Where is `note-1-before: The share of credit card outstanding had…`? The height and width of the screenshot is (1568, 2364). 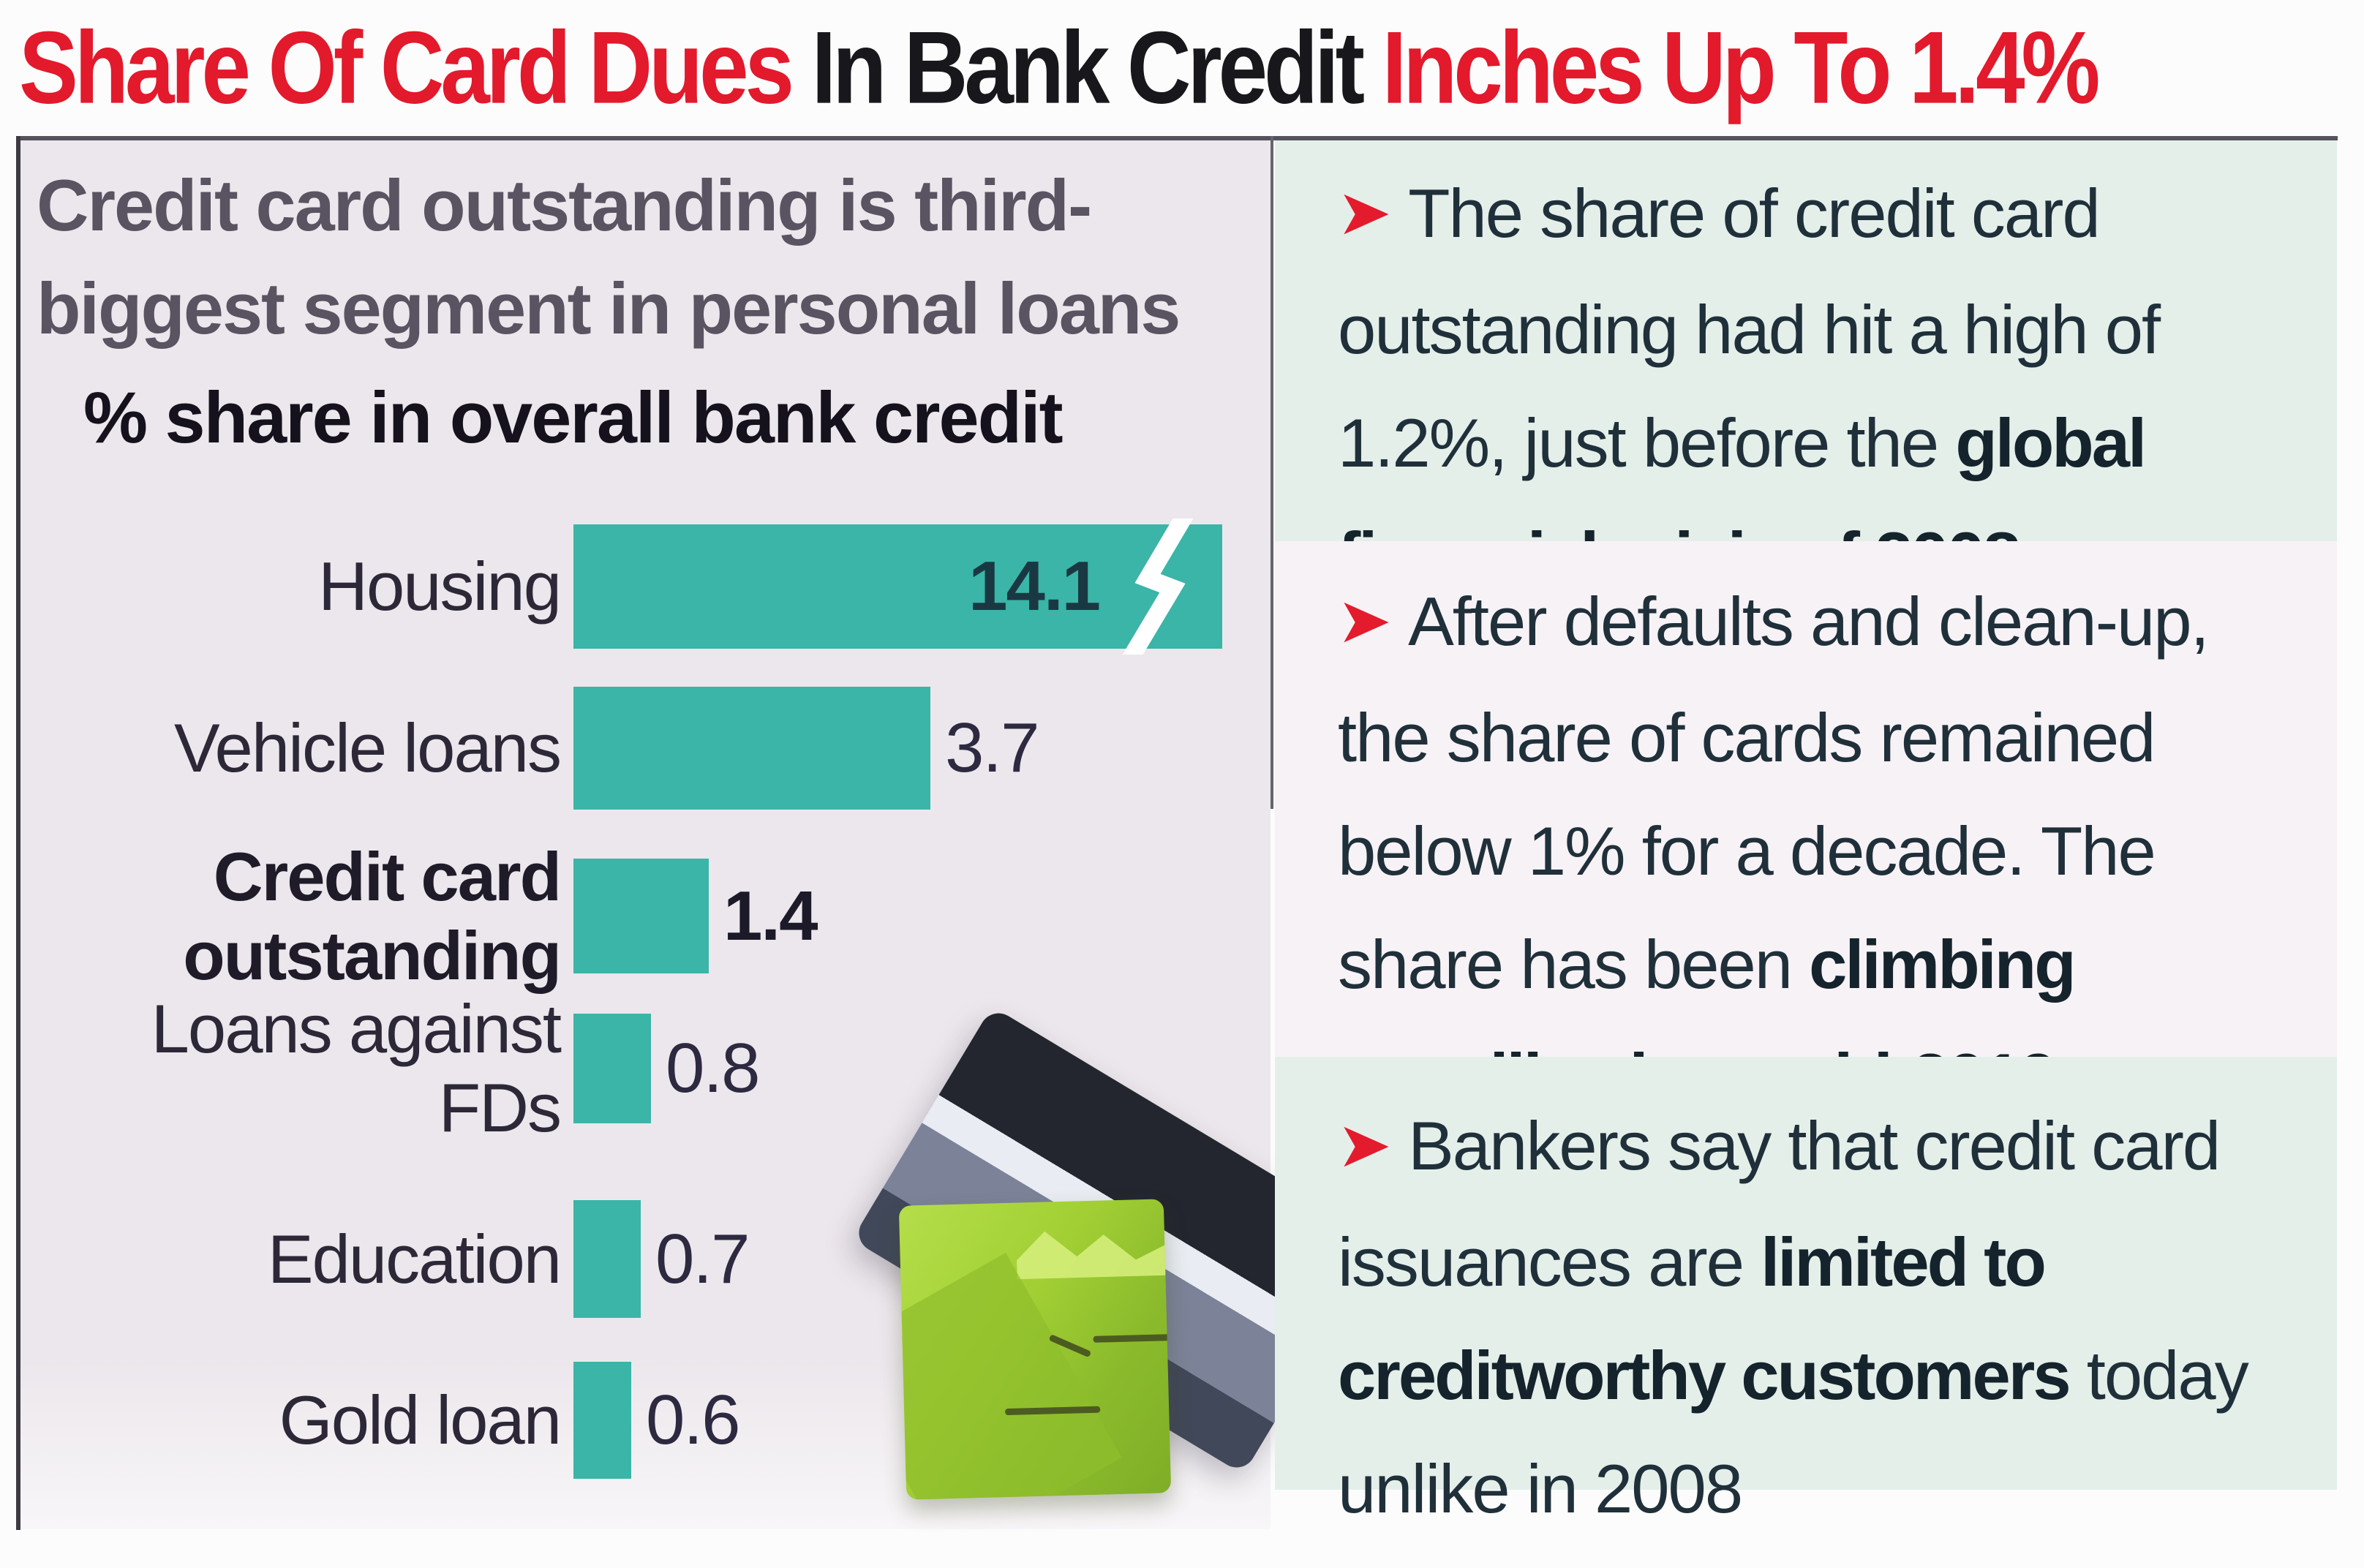
note-1-before: The share of credit card outstanding had… is located at coordinates (1749, 328).